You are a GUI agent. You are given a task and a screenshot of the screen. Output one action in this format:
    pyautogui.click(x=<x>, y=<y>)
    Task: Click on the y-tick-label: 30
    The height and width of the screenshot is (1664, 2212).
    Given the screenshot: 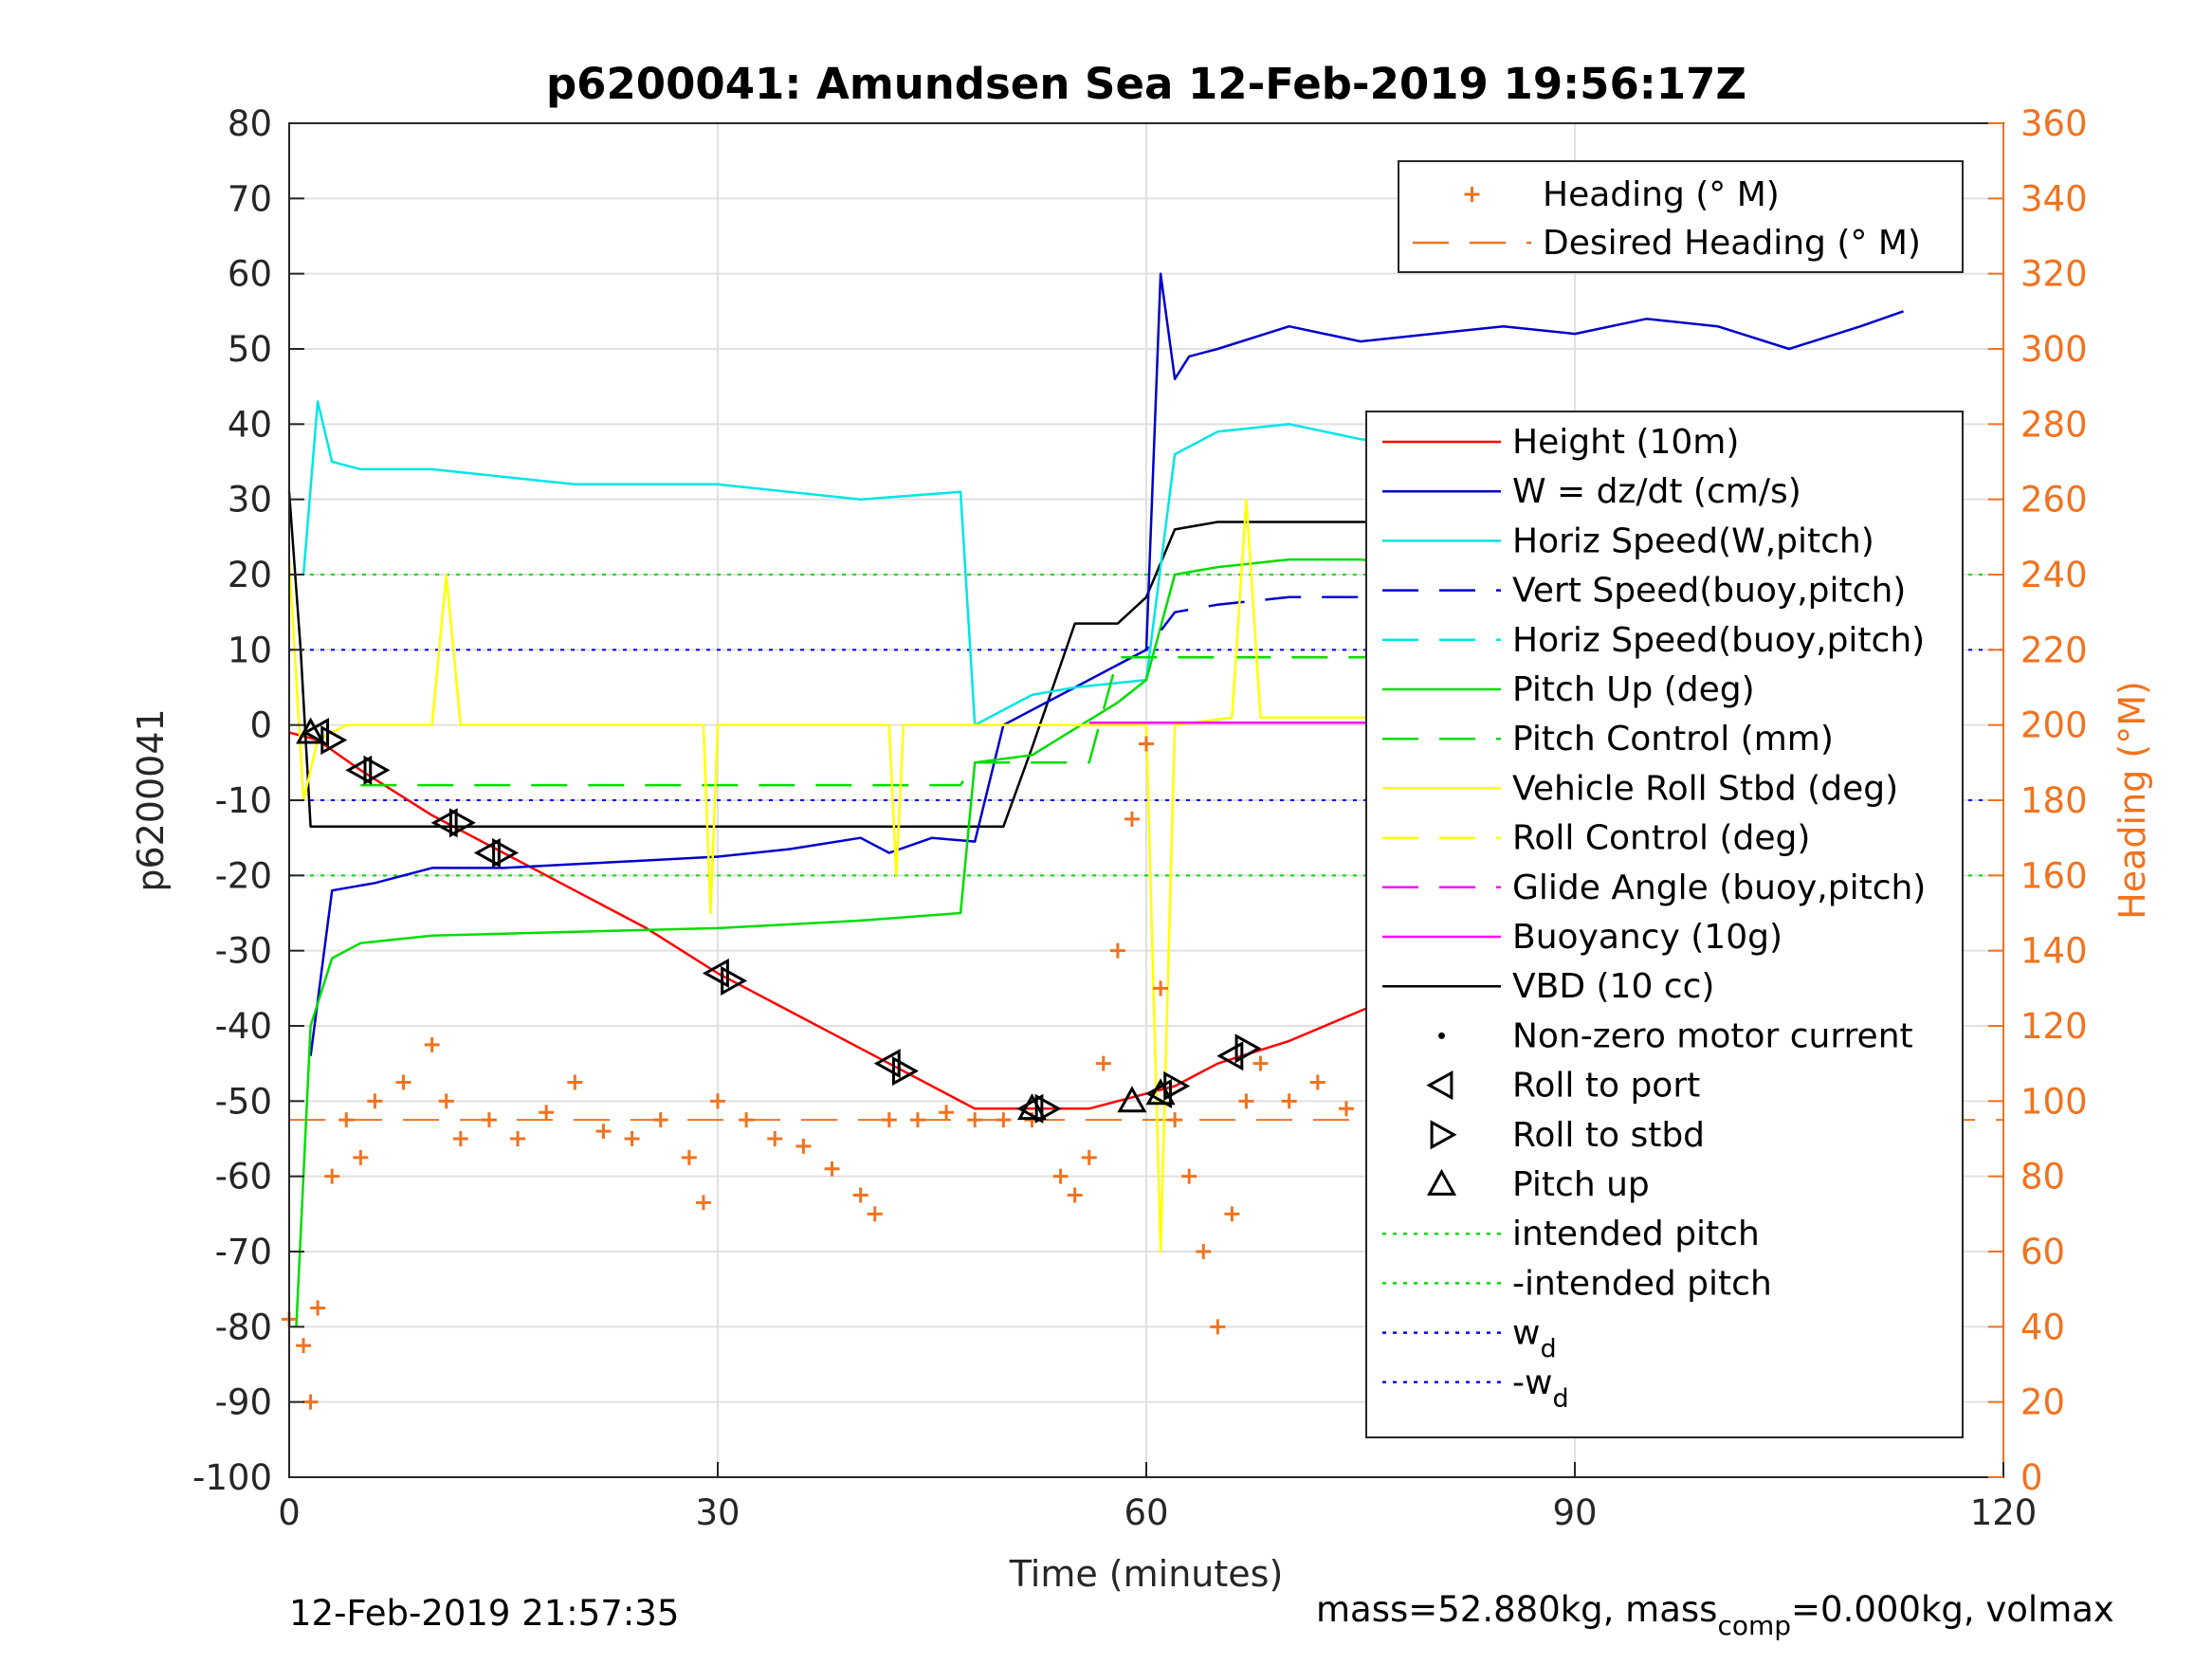 What is the action you would take?
    pyautogui.click(x=250, y=500)
    